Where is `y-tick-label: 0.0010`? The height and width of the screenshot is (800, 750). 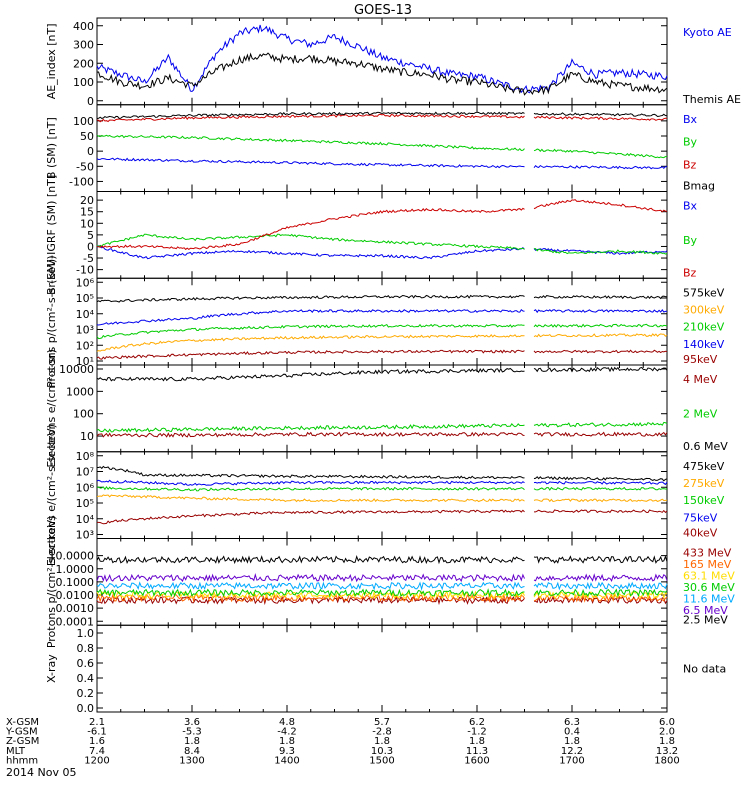 y-tick-label: 0.0010 is located at coordinates (75, 608).